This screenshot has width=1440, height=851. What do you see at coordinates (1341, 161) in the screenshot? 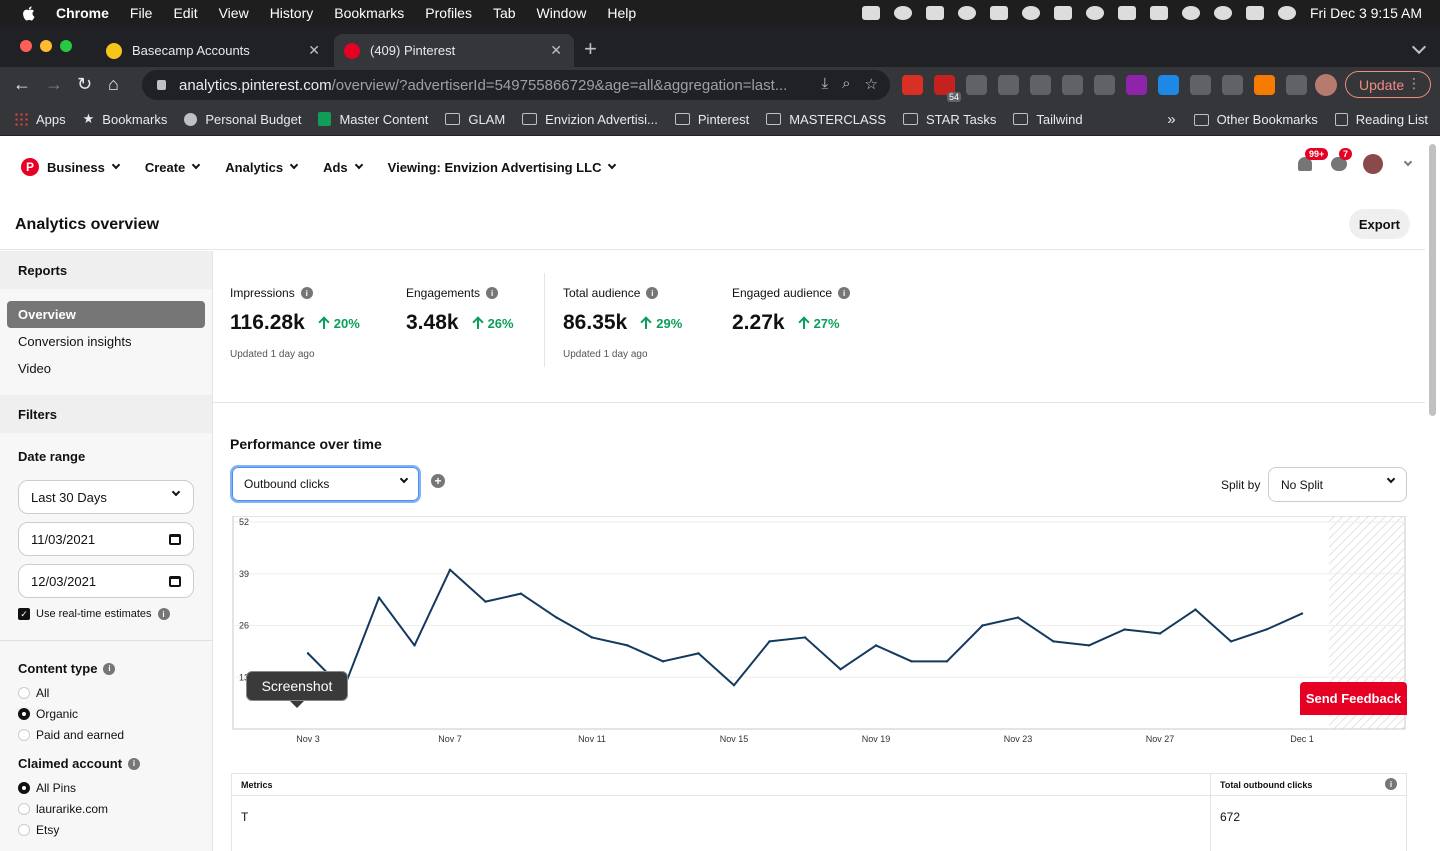
I see `messages-icon: 7` at bounding box center [1341, 161].